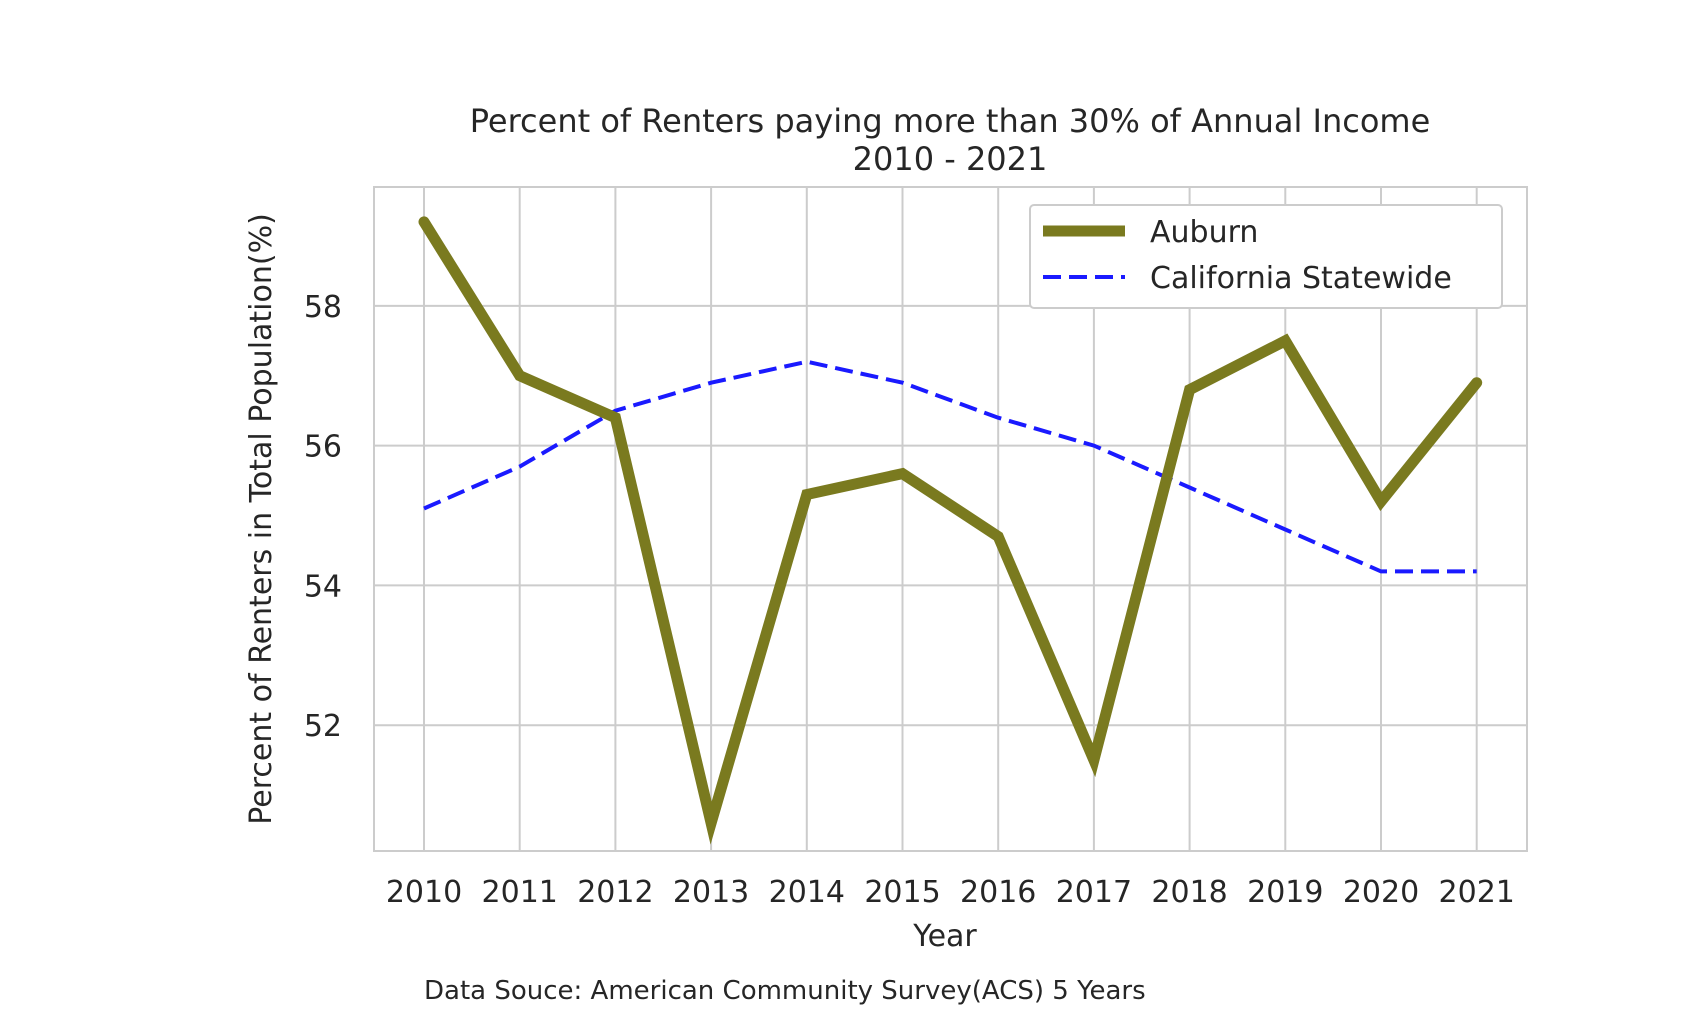  I want to click on y-tick-label: 56, so click(323, 447).